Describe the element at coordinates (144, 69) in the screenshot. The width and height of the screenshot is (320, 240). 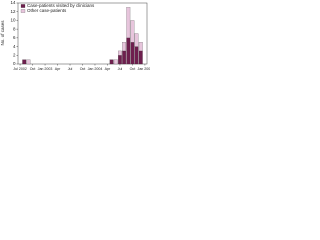
I see `x-tick-label: Jan 2005` at that location.